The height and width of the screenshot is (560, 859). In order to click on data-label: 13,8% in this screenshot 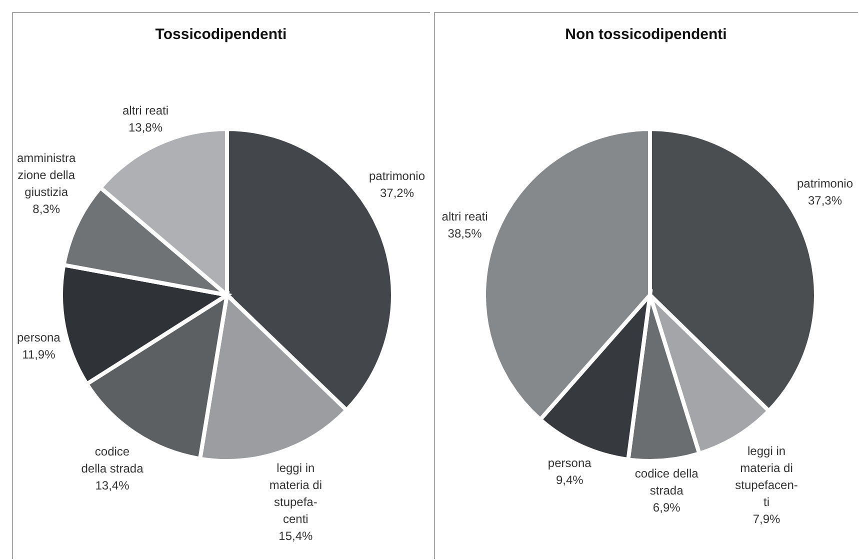, I will do `click(145, 127)`.